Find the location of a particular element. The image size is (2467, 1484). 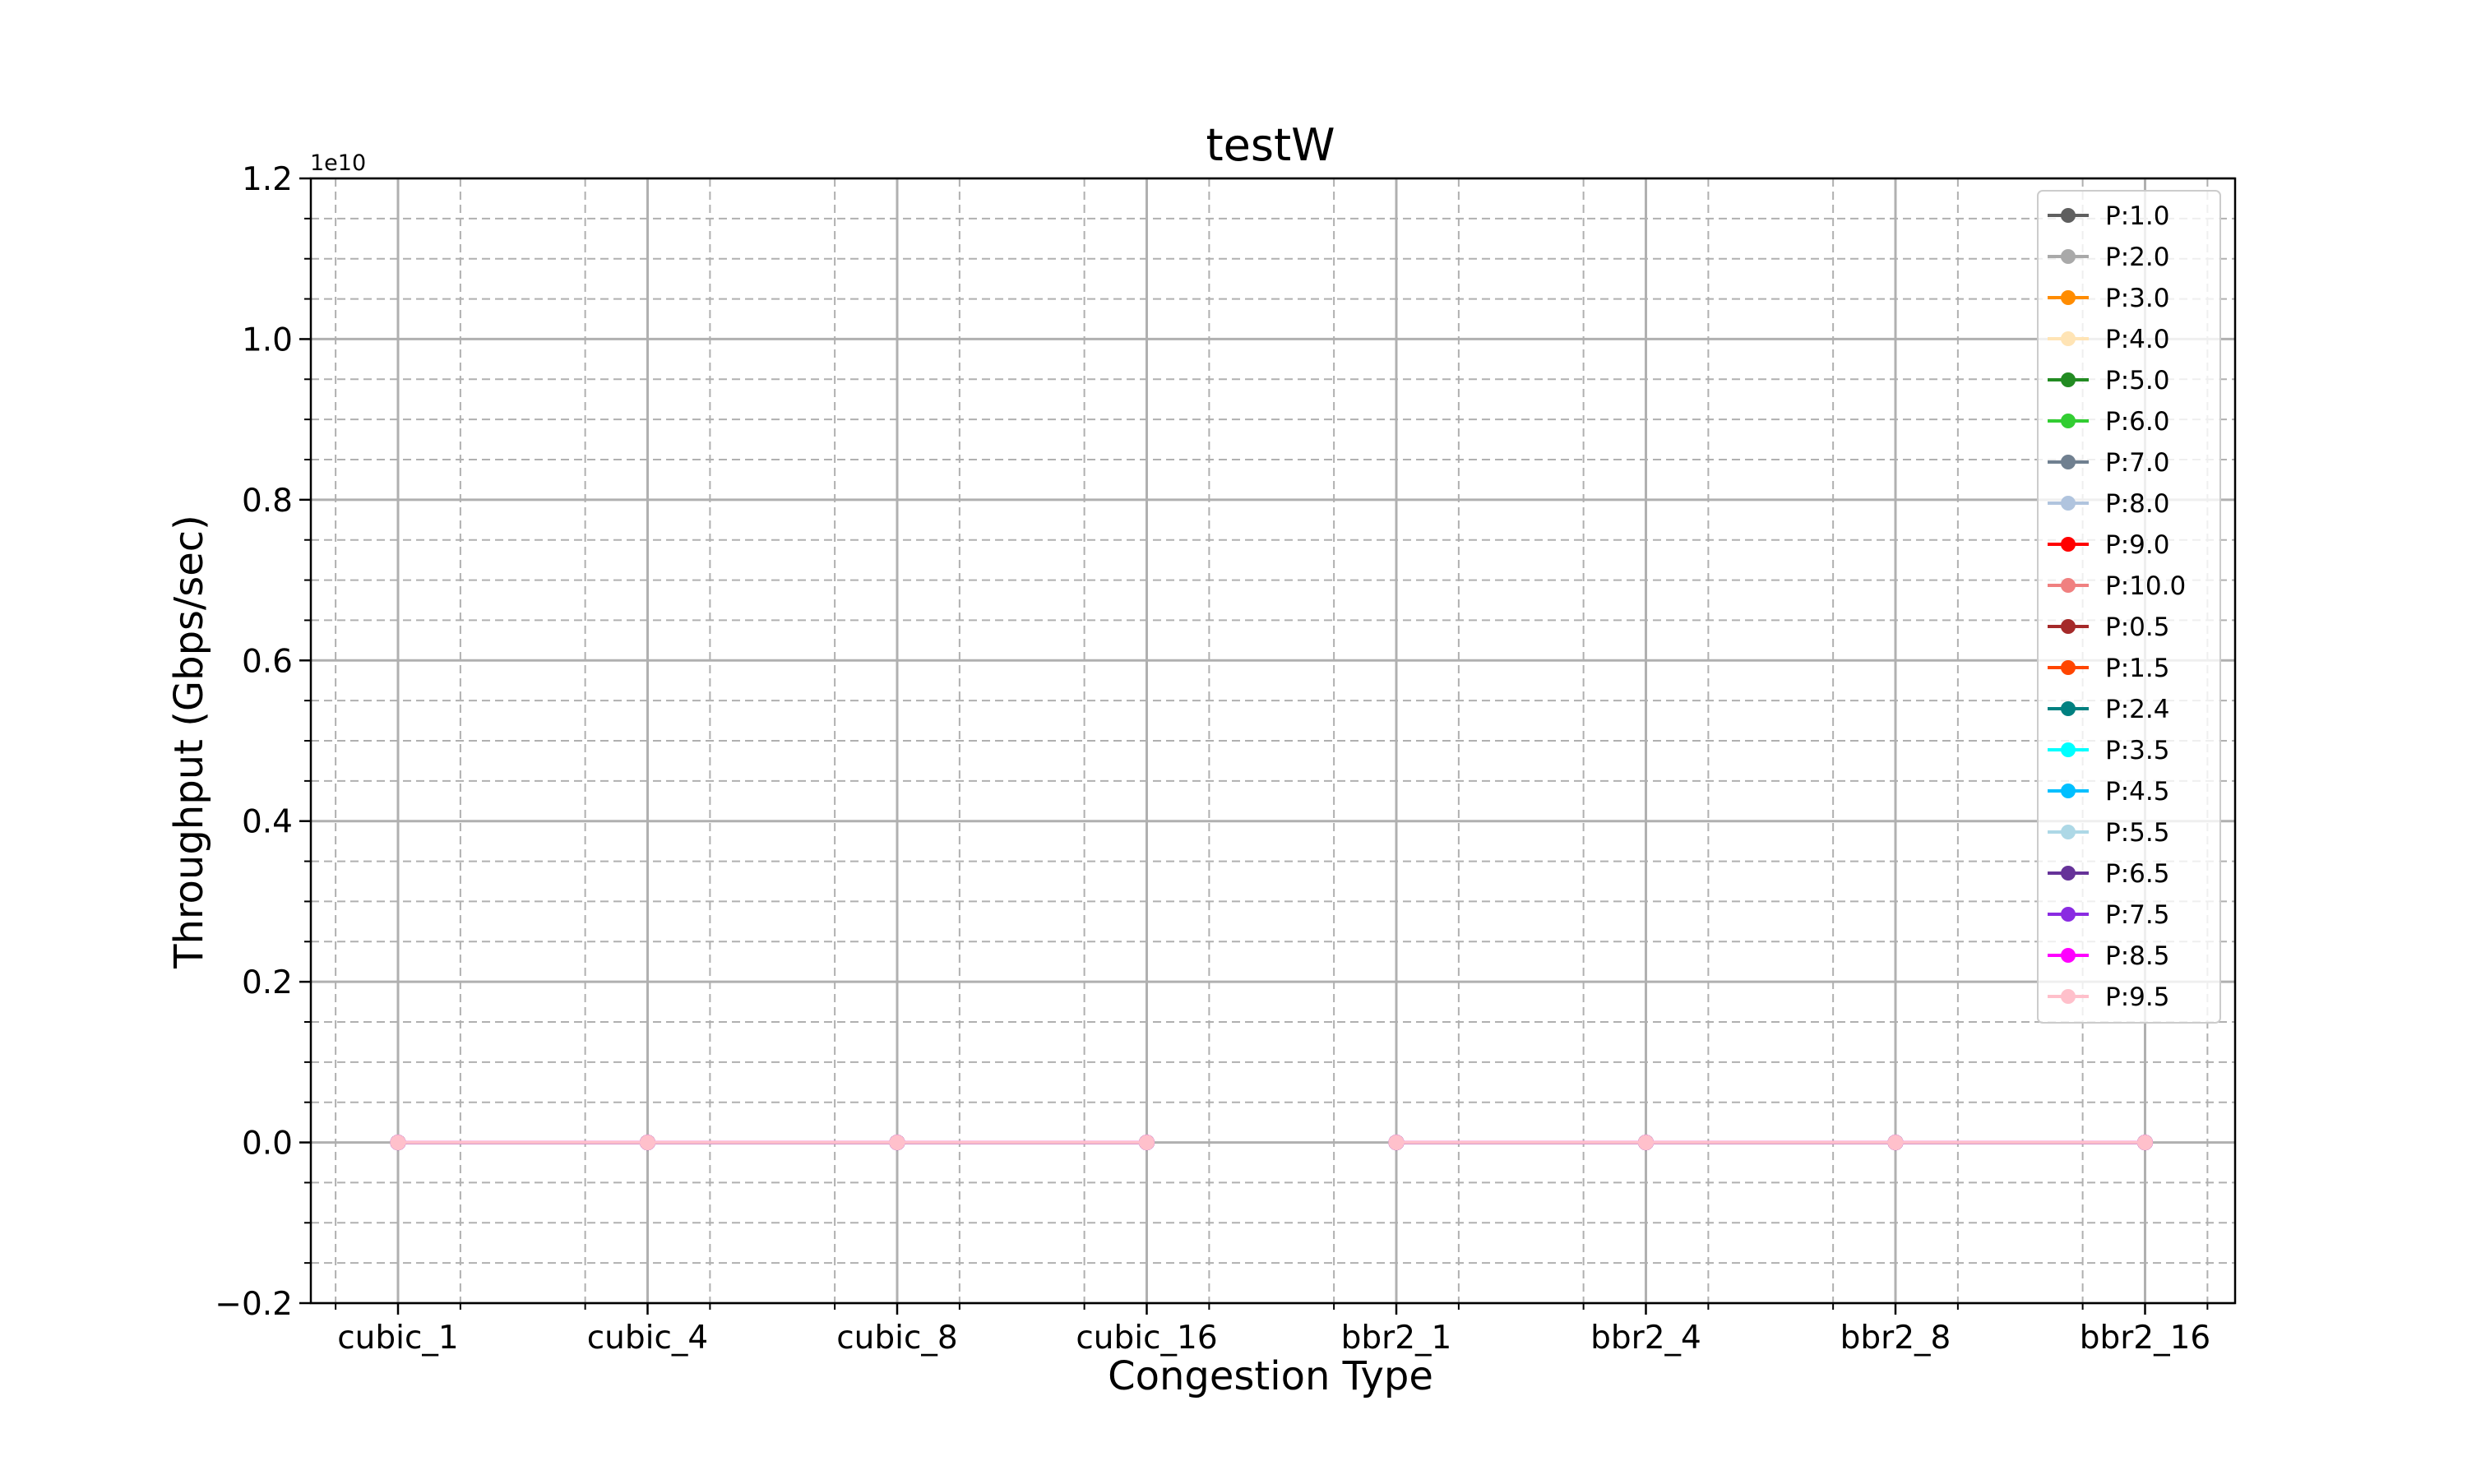

legend-label: P:8.0 is located at coordinates (2137, 504).